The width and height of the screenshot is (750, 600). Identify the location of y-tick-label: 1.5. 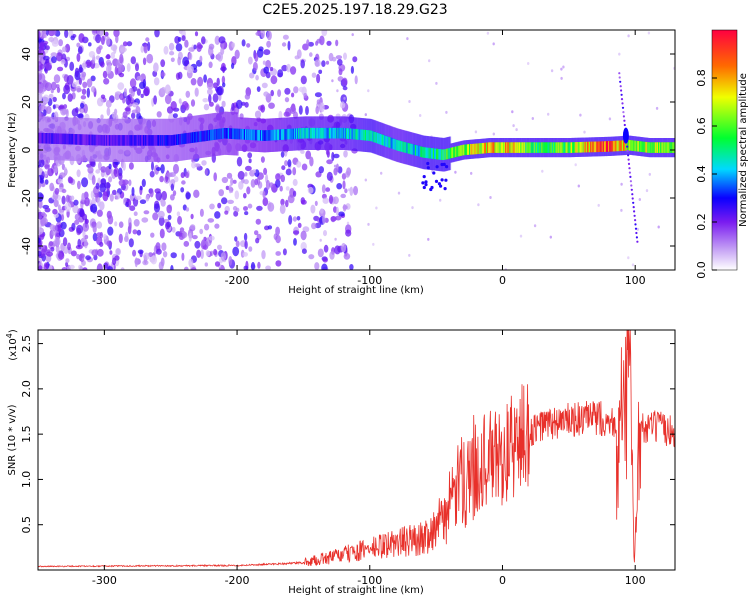
(26, 434).